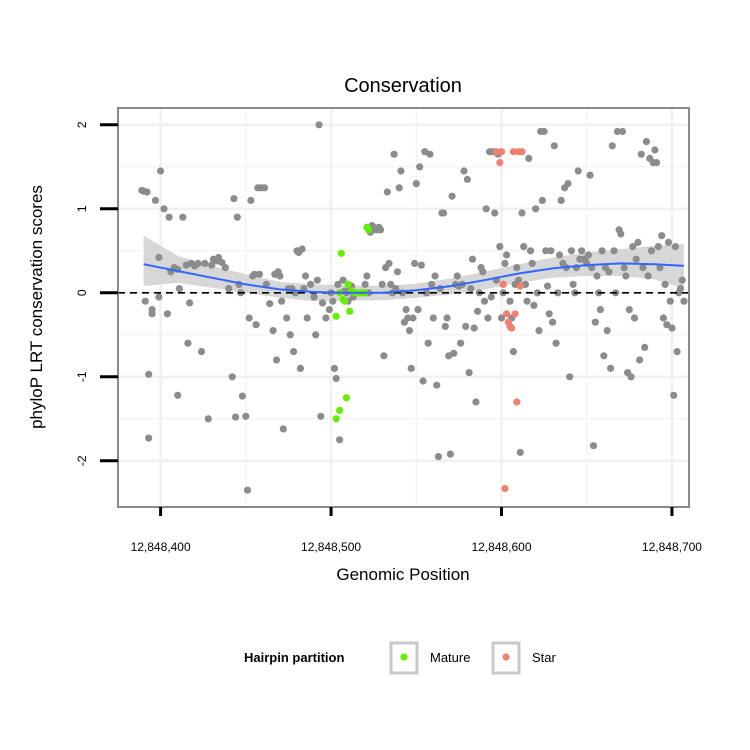  What do you see at coordinates (82, 376) in the screenshot?
I see `y-tick-label: -1` at bounding box center [82, 376].